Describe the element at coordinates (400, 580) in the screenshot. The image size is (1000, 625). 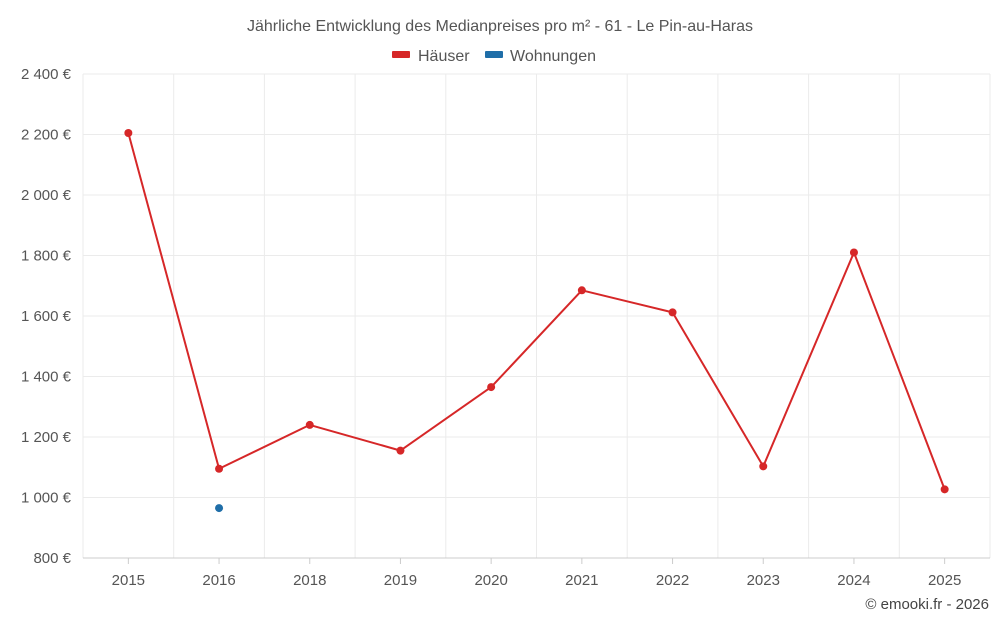
I see `x-tick-label: 2019` at that location.